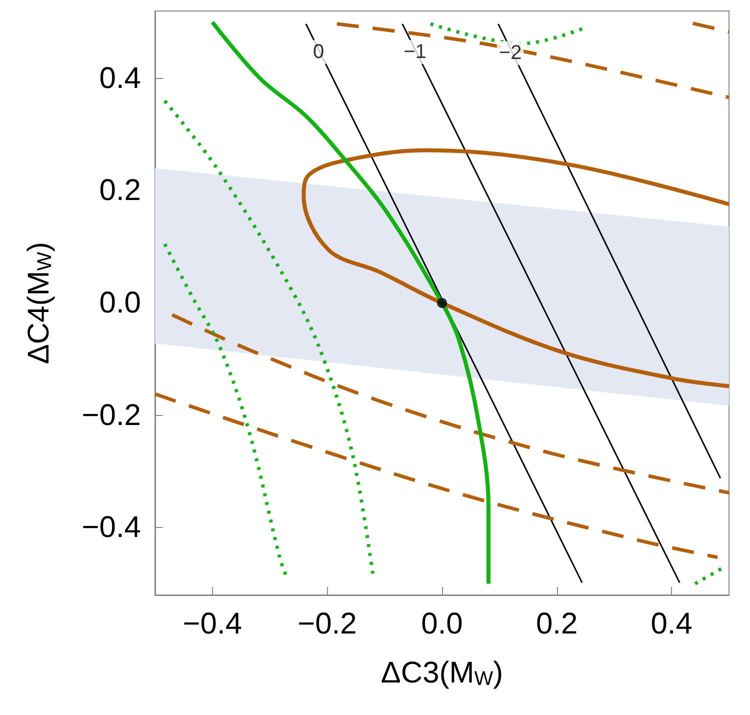 Image resolution: width=750 pixels, height=715 pixels. What do you see at coordinates (120, 191) in the screenshot?
I see `y-tick-label: 0.2` at bounding box center [120, 191].